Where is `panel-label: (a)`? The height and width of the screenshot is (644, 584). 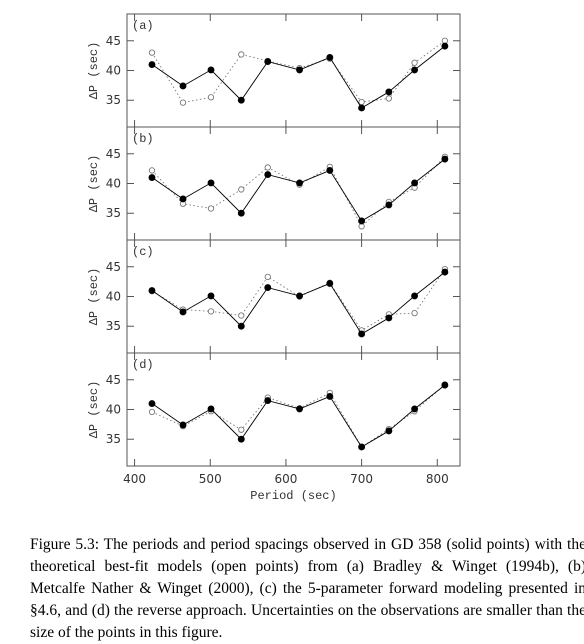 panel-label: (a) is located at coordinates (143, 26).